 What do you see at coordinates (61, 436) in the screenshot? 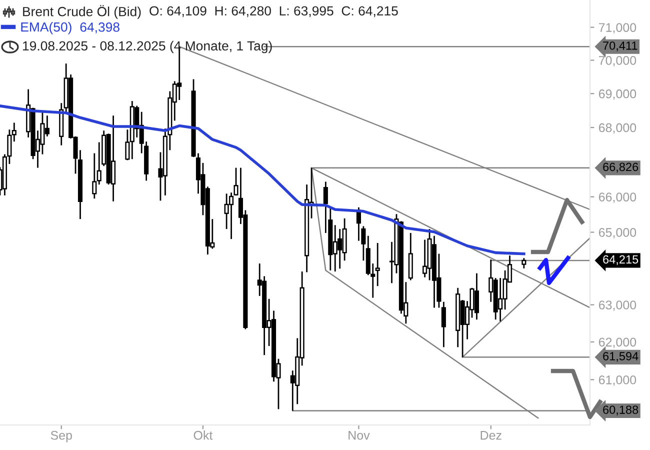
I see `x-tick-label: Sep` at bounding box center [61, 436].